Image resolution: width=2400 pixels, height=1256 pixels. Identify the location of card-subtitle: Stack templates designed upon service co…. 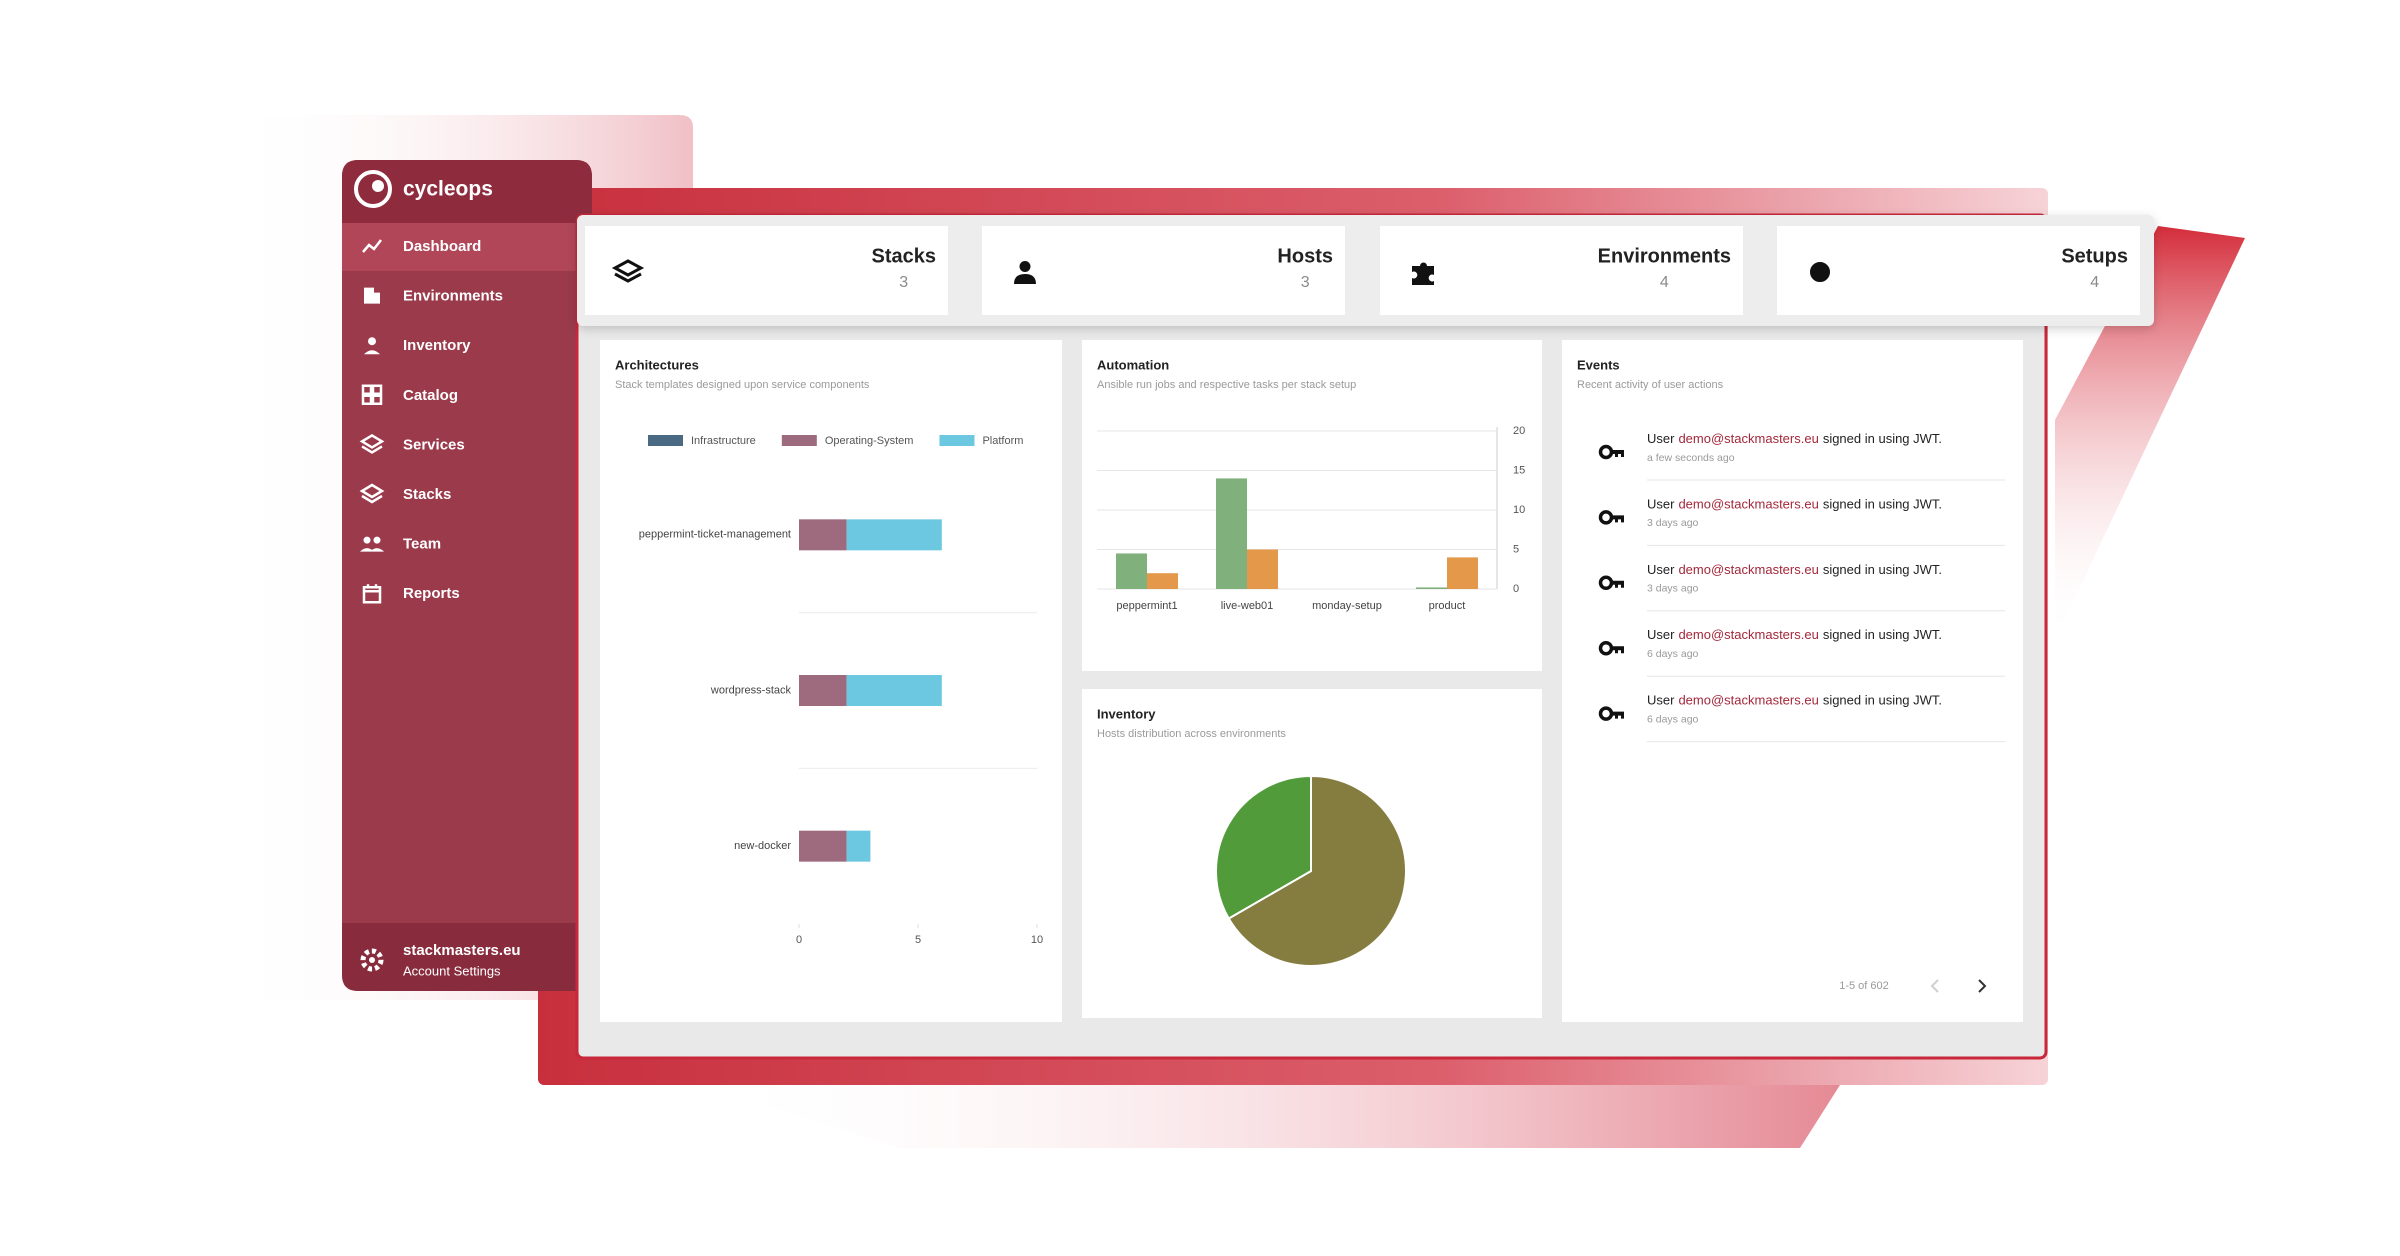
(742, 385).